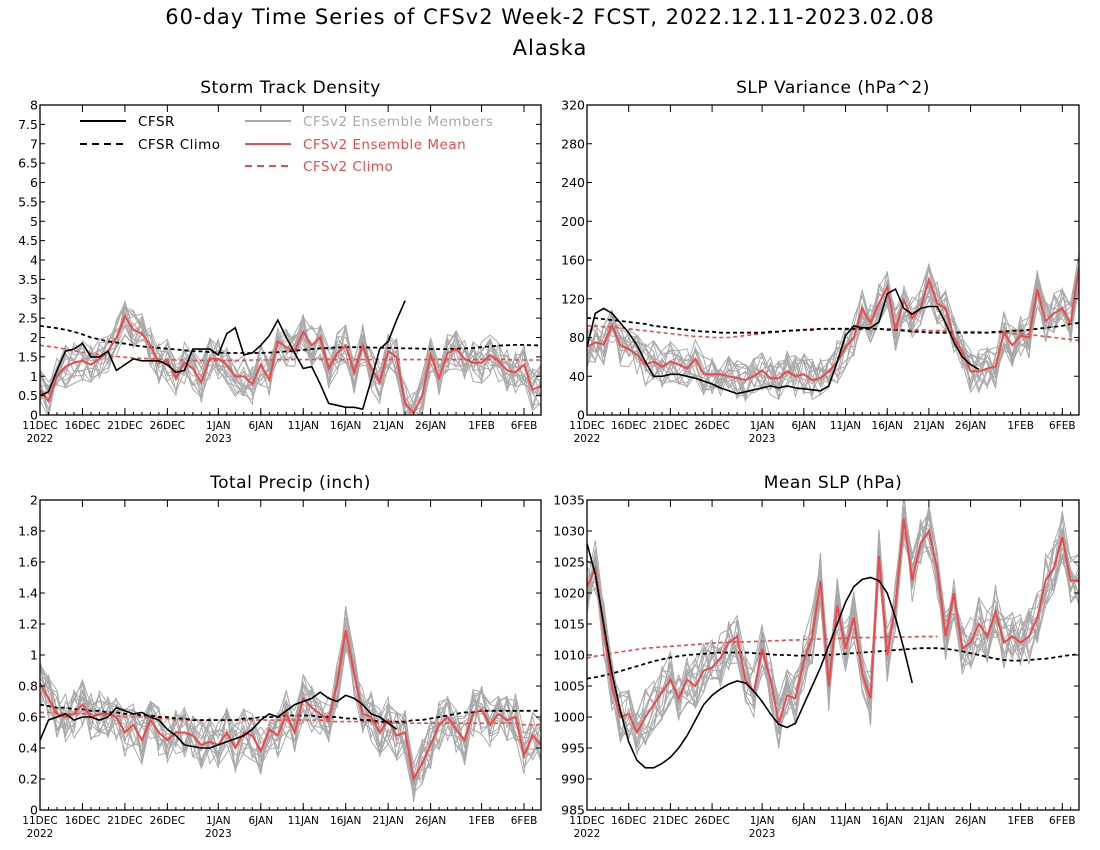 The width and height of the screenshot is (1100, 850). What do you see at coordinates (573, 143) in the screenshot?
I see `y-tick-label: 280` at bounding box center [573, 143].